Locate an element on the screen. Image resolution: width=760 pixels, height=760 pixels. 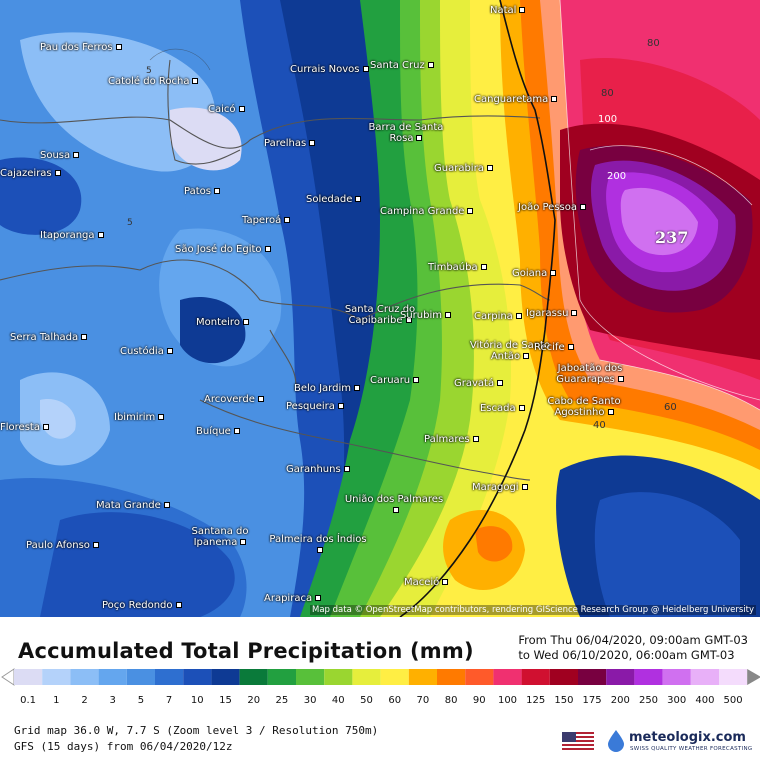
city-label: Taperoá is located at coordinates (266, 220).